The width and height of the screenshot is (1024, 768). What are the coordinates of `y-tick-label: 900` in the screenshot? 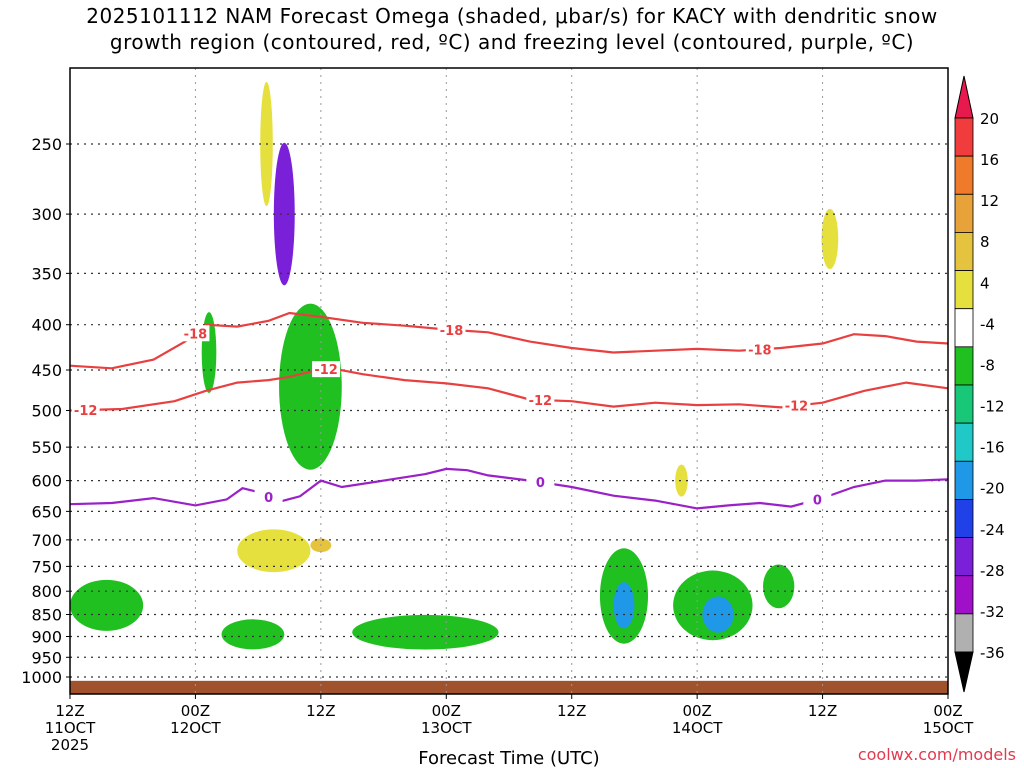 It's located at (46, 636).